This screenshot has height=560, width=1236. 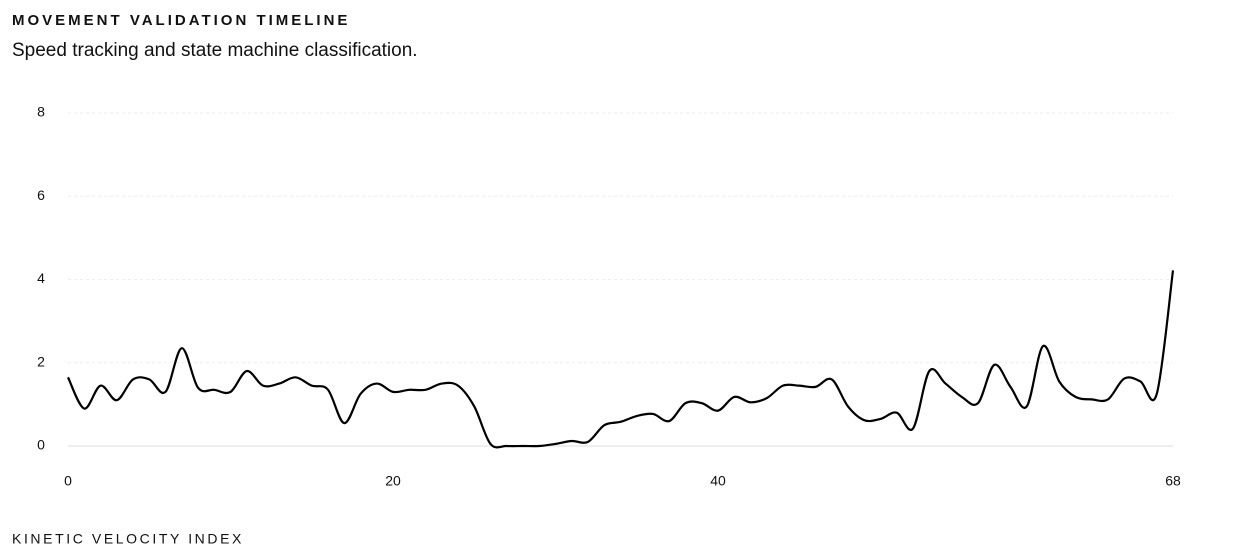 I want to click on y-tick-label: 4, so click(x=41, y=278).